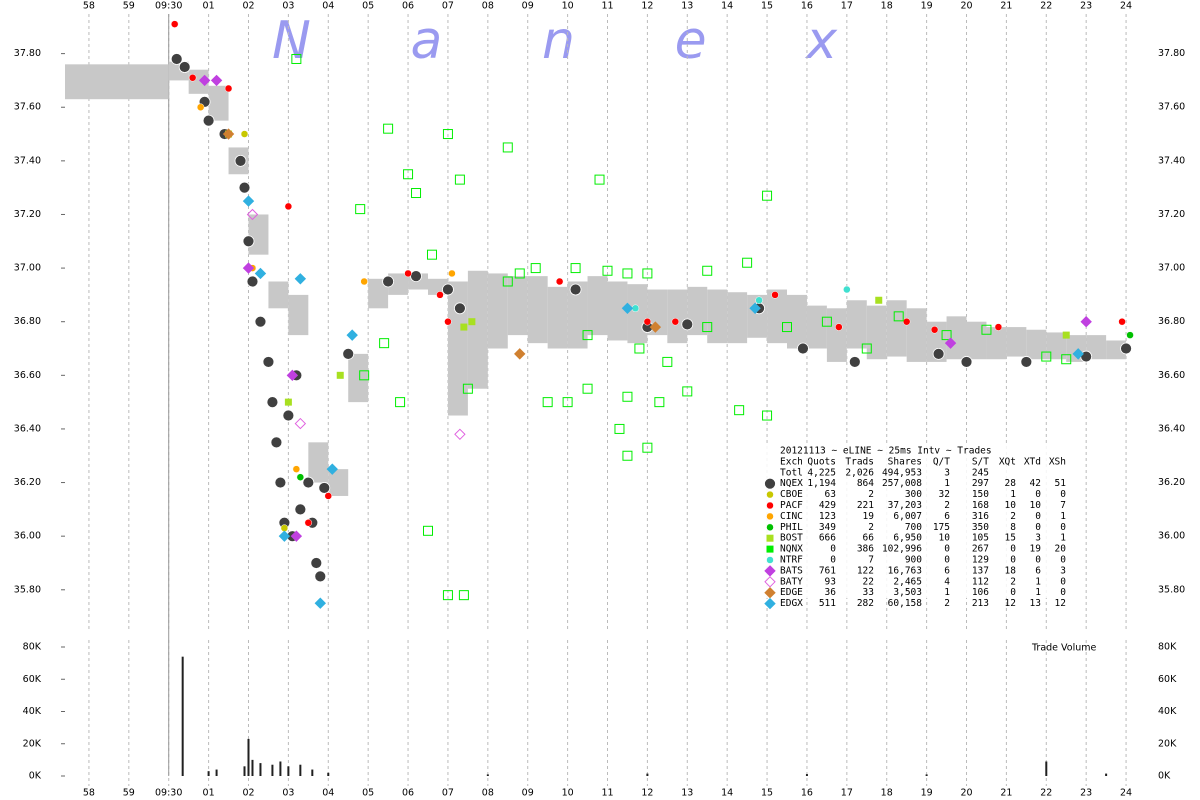 This screenshot has height=800, width=1200. What do you see at coordinates (907, 516) in the screenshot?
I see `table-cell: 6,007` at bounding box center [907, 516].